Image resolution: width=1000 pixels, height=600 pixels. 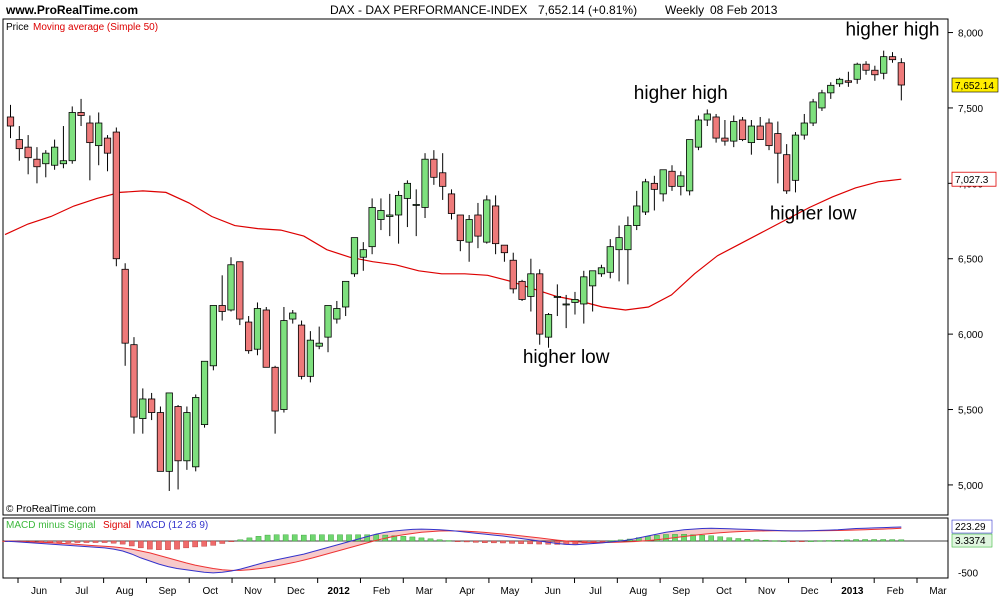 What do you see at coordinates (71, 10) in the screenshot?
I see `site-name: www.ProRealTime.com` at bounding box center [71, 10].